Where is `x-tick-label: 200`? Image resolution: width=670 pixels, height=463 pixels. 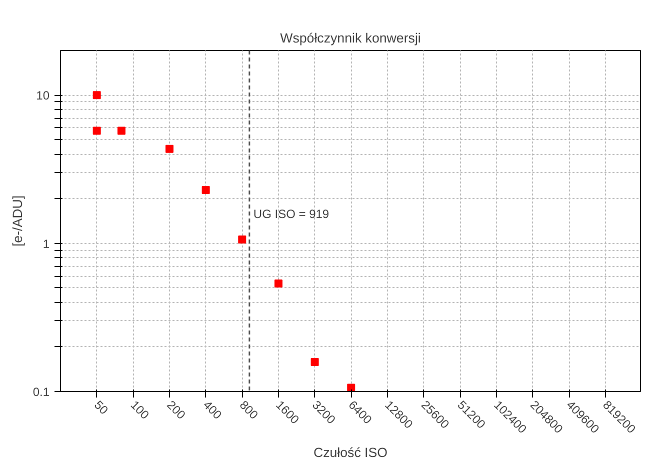
x-tick-label: 200 is located at coordinates (176, 410).